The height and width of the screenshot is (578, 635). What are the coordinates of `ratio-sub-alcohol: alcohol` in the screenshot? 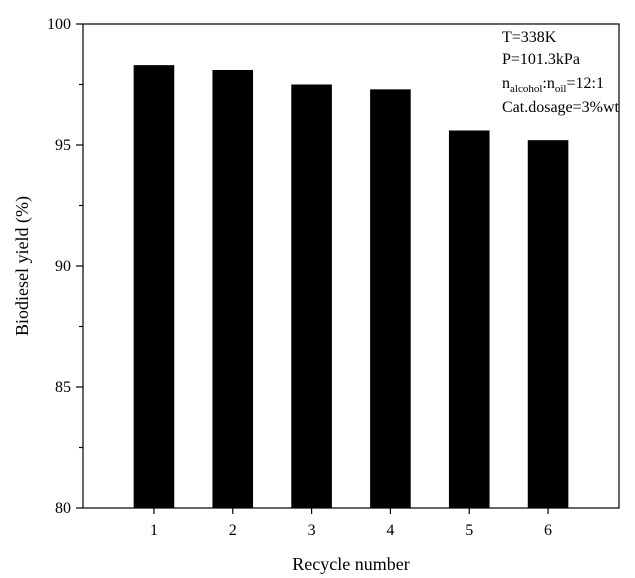 It's located at (526, 89).